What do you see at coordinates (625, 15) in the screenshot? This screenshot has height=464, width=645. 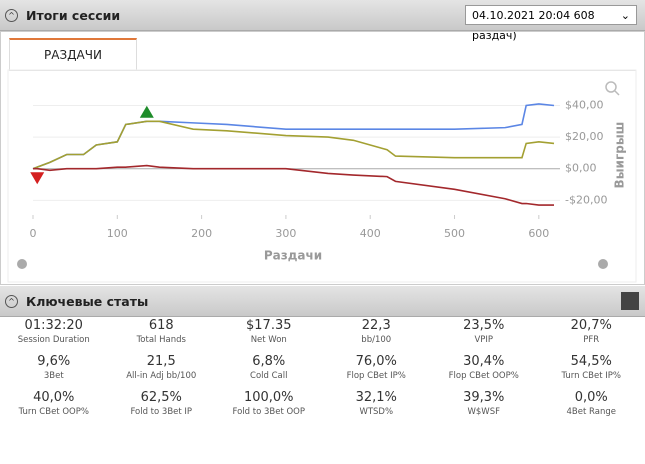 I see `dropdown-arrow: ⌄` at bounding box center [625, 15].